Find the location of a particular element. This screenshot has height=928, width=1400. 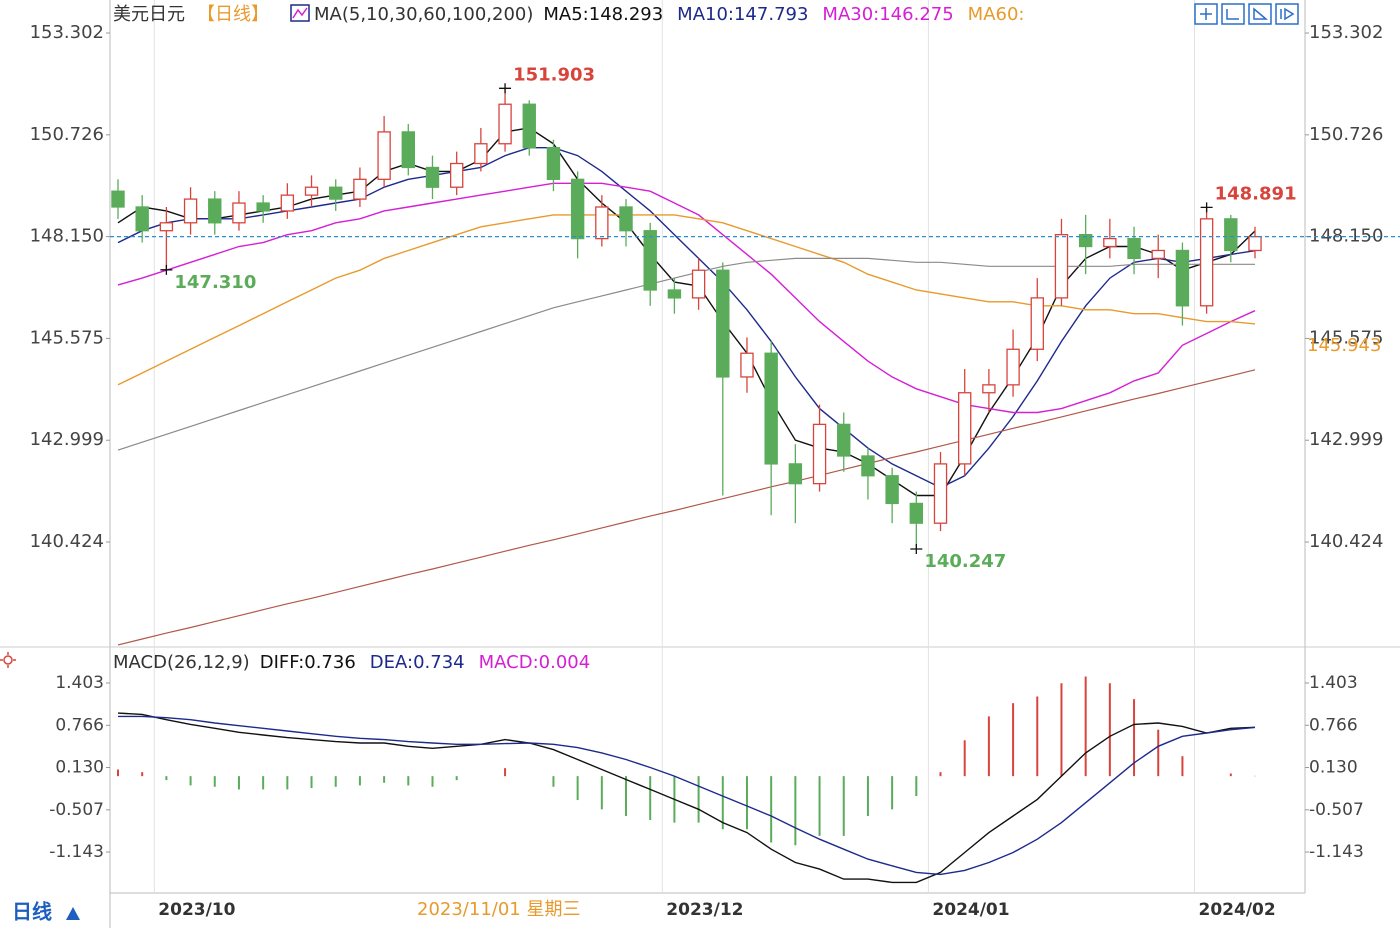

legend-entry: MA10:147.793 is located at coordinates (742, 14).